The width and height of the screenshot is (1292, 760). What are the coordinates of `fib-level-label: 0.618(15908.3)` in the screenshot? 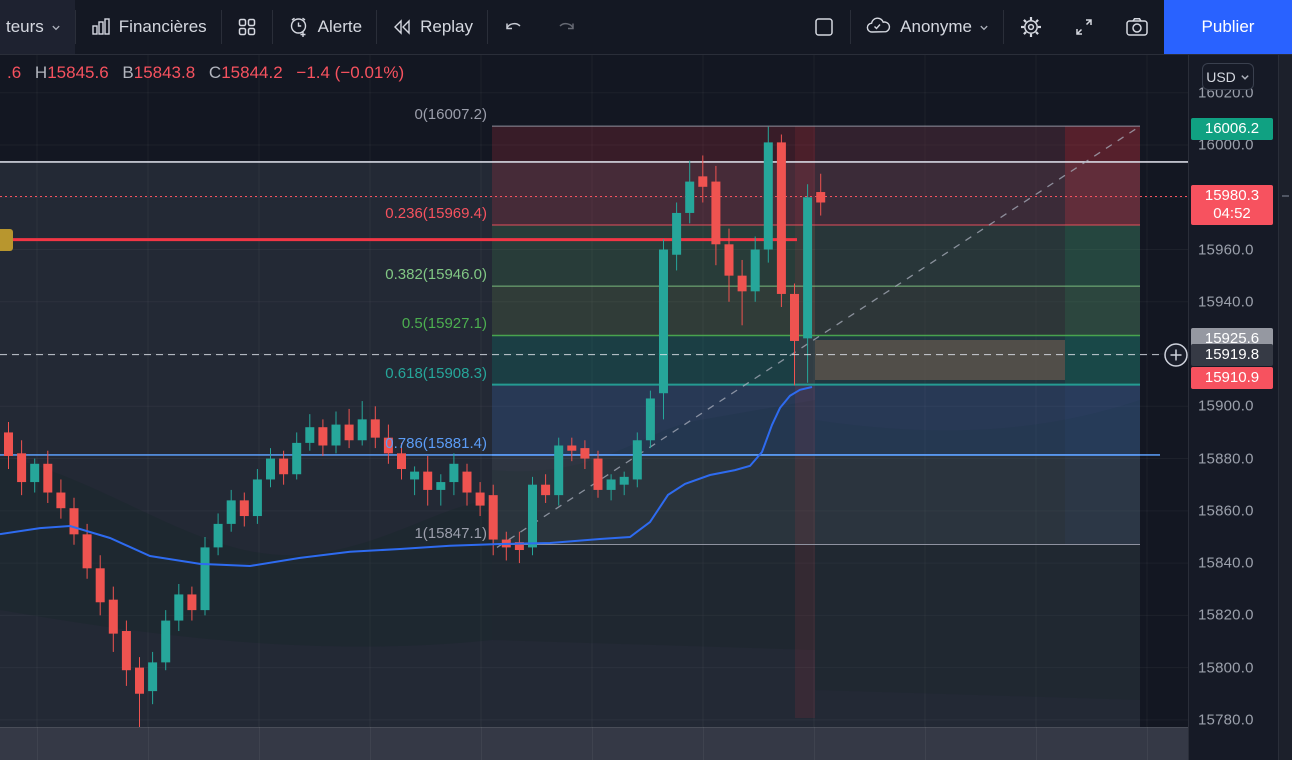 It's located at (436, 373).